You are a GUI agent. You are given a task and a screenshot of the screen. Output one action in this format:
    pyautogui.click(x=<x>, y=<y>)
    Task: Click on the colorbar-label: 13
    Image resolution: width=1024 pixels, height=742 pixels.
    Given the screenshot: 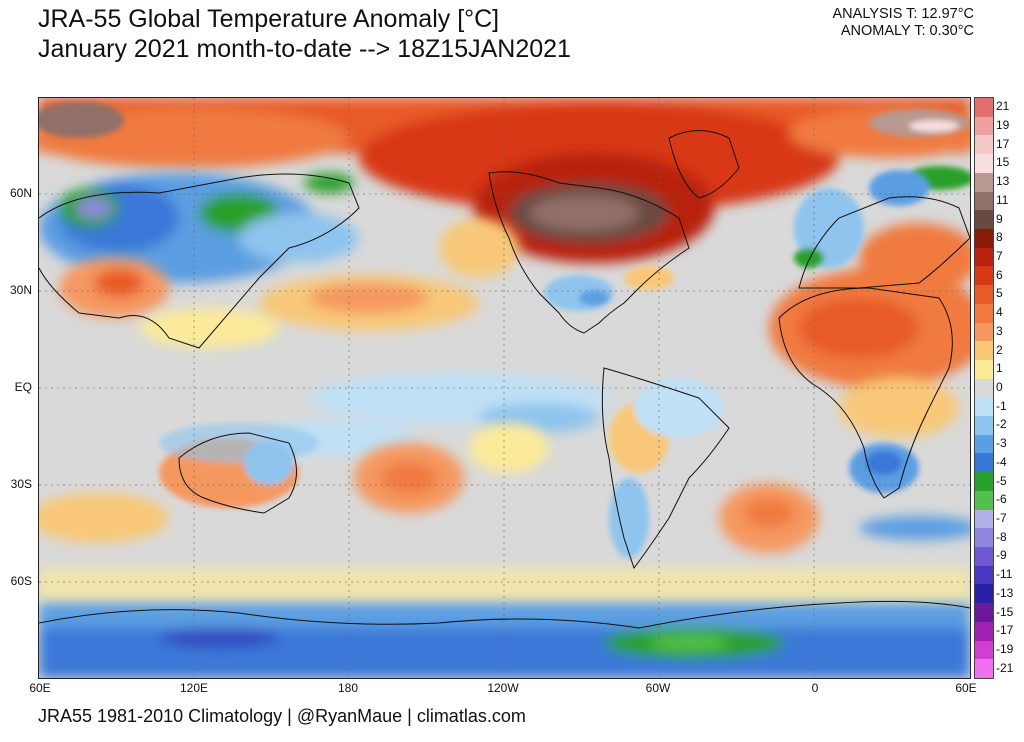 What is the action you would take?
    pyautogui.click(x=1003, y=181)
    